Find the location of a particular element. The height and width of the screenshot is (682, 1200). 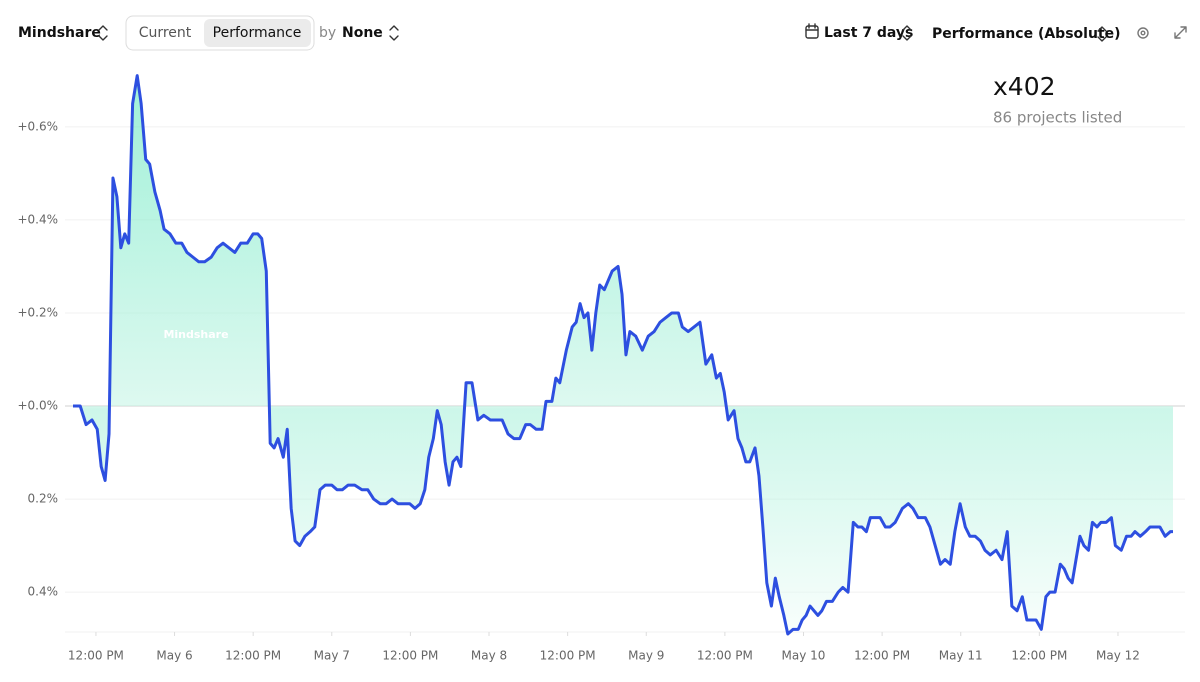

metric-dropdown: Mindshare is located at coordinates (63, 33).